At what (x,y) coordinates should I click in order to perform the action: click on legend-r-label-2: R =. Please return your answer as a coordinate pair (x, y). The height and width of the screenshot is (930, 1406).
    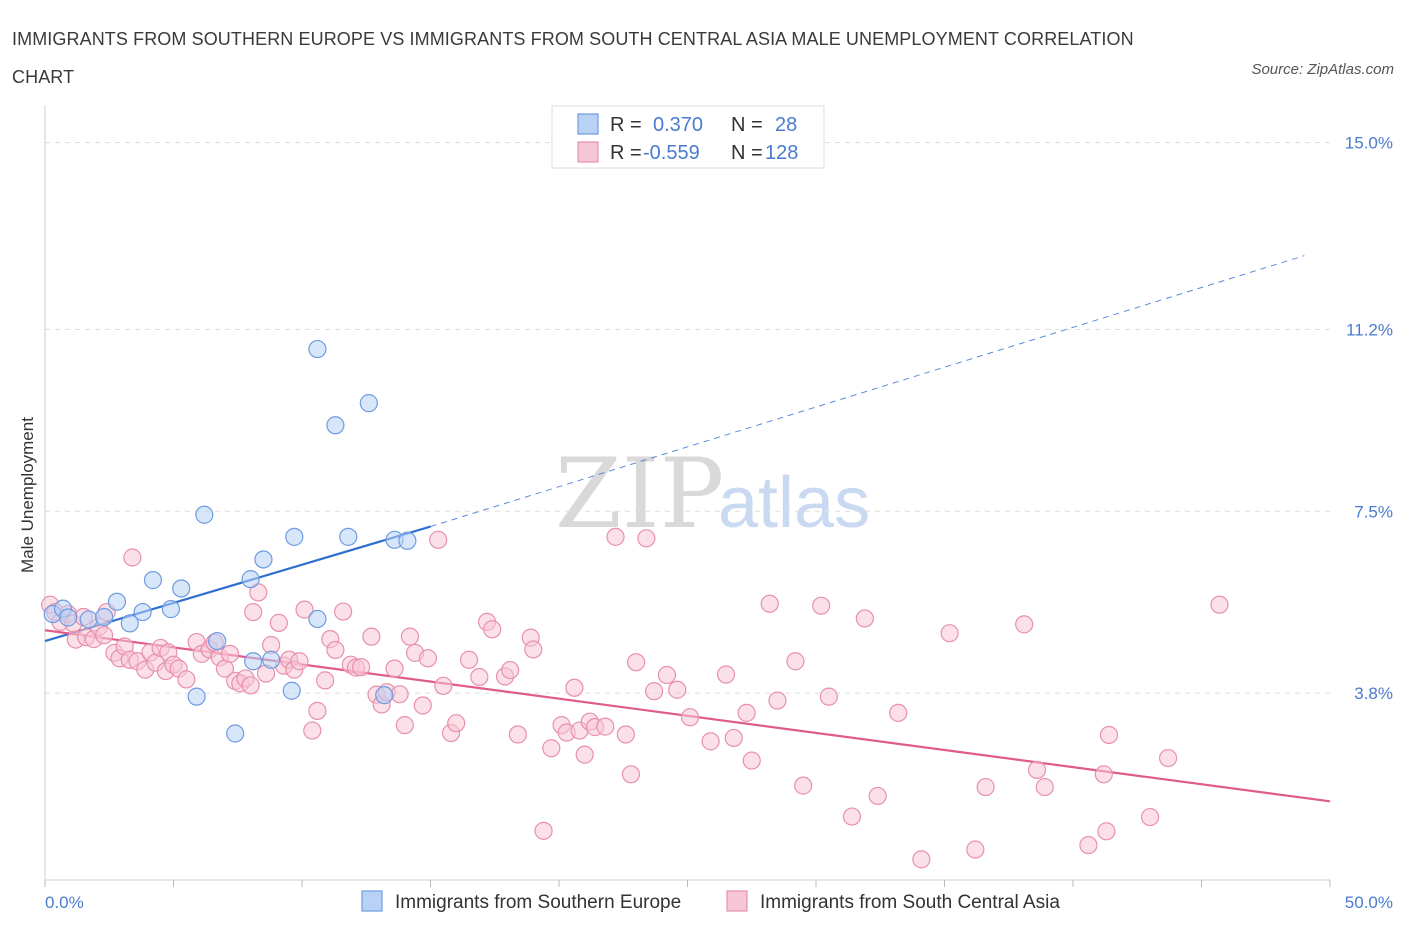
    Looking at the image, I should click on (626, 153).